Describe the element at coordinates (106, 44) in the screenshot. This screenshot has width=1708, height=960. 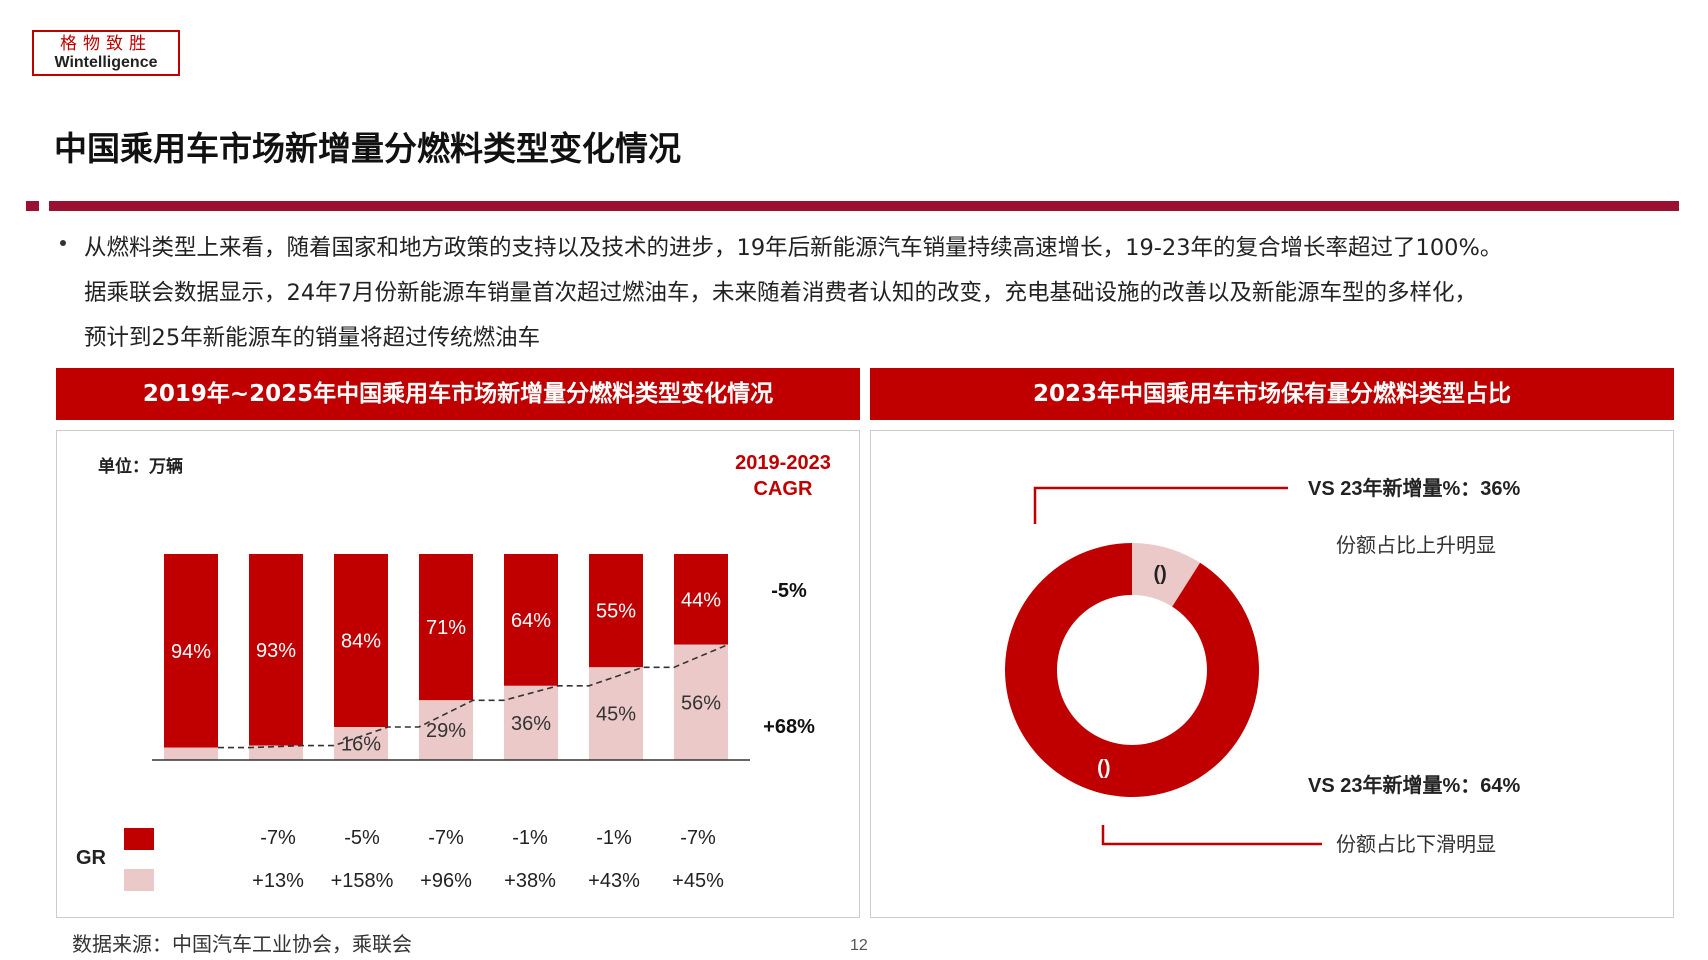
I see `logo-chinese-text: 格物致胜` at that location.